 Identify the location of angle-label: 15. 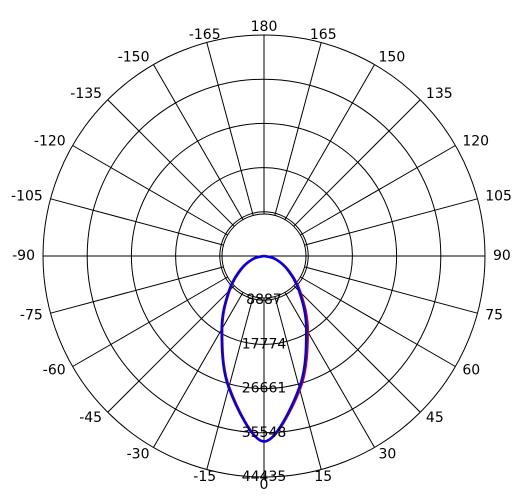
(323, 477).